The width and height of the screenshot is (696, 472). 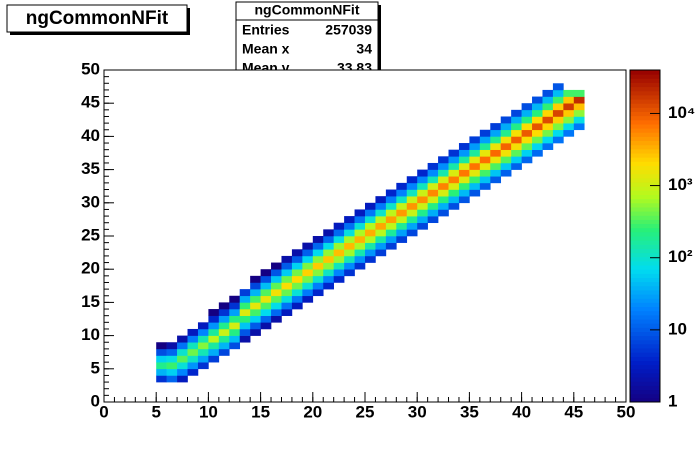 What do you see at coordinates (208, 411) in the screenshot?
I see `x-tick-label: 10` at bounding box center [208, 411].